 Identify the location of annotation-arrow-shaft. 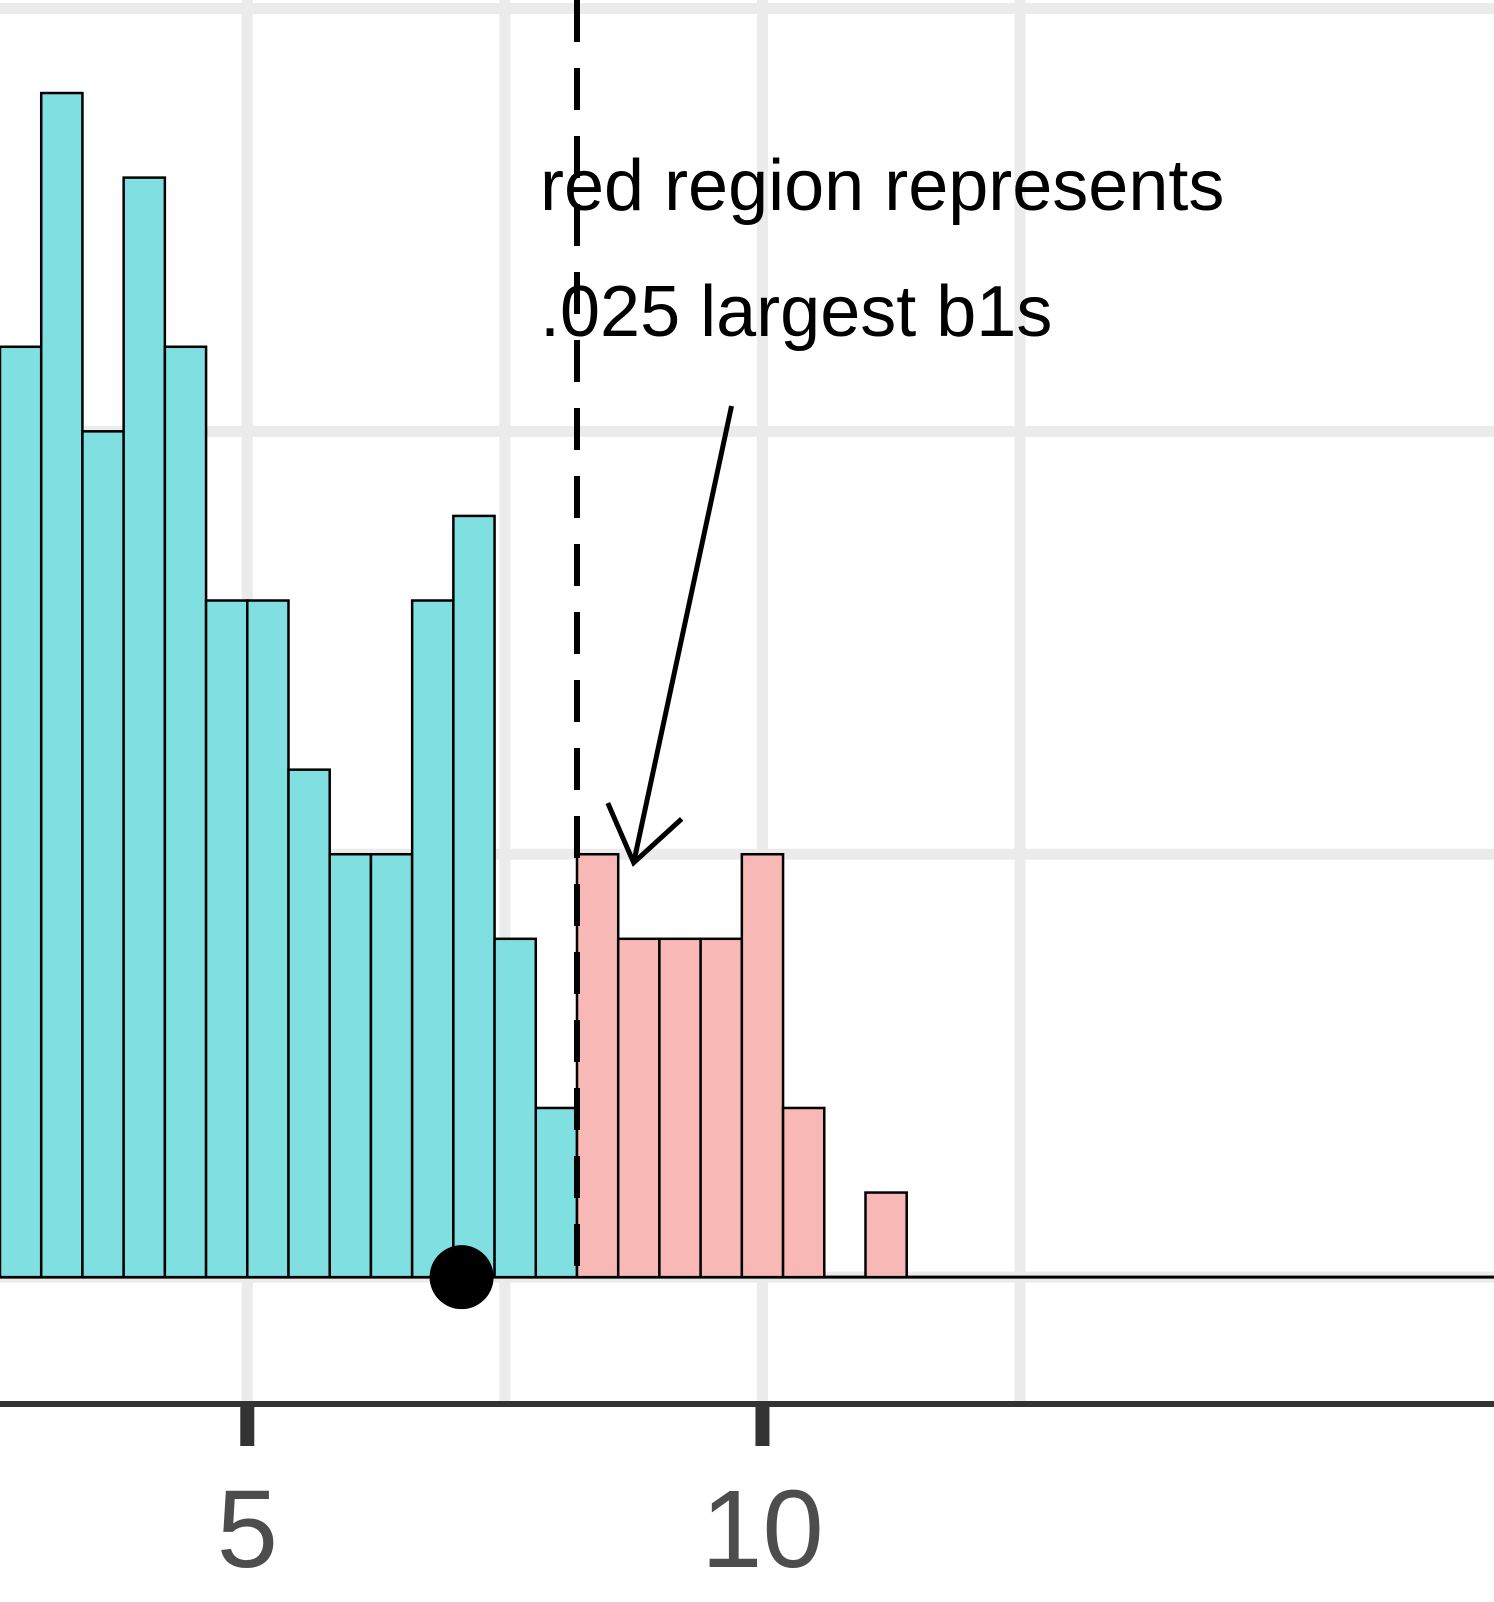
(682, 634).